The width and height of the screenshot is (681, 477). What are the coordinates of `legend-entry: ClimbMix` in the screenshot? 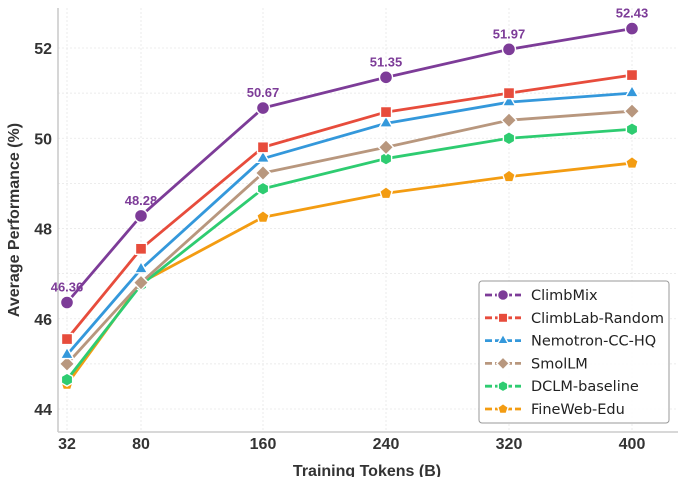 It's located at (541, 296).